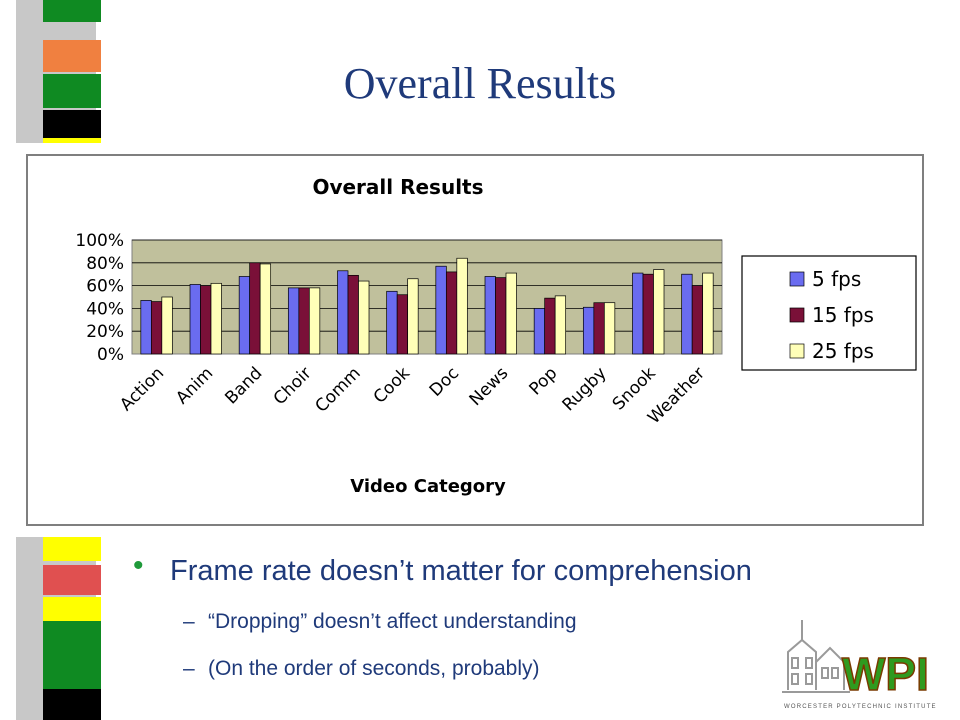 The image size is (960, 720). What do you see at coordinates (836, 279) in the screenshot?
I see `legend-label: 5 fps` at bounding box center [836, 279].